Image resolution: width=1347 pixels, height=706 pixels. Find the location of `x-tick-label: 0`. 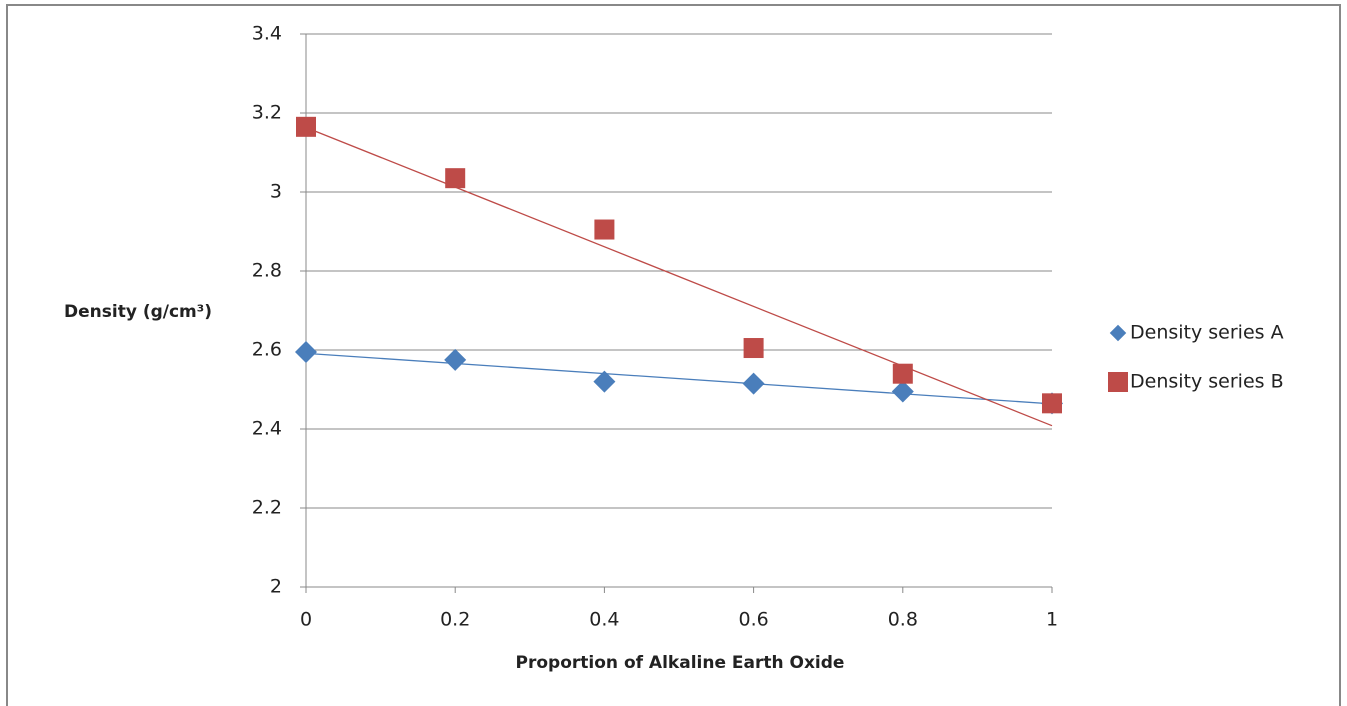

x-tick-label: 0 is located at coordinates (306, 620).